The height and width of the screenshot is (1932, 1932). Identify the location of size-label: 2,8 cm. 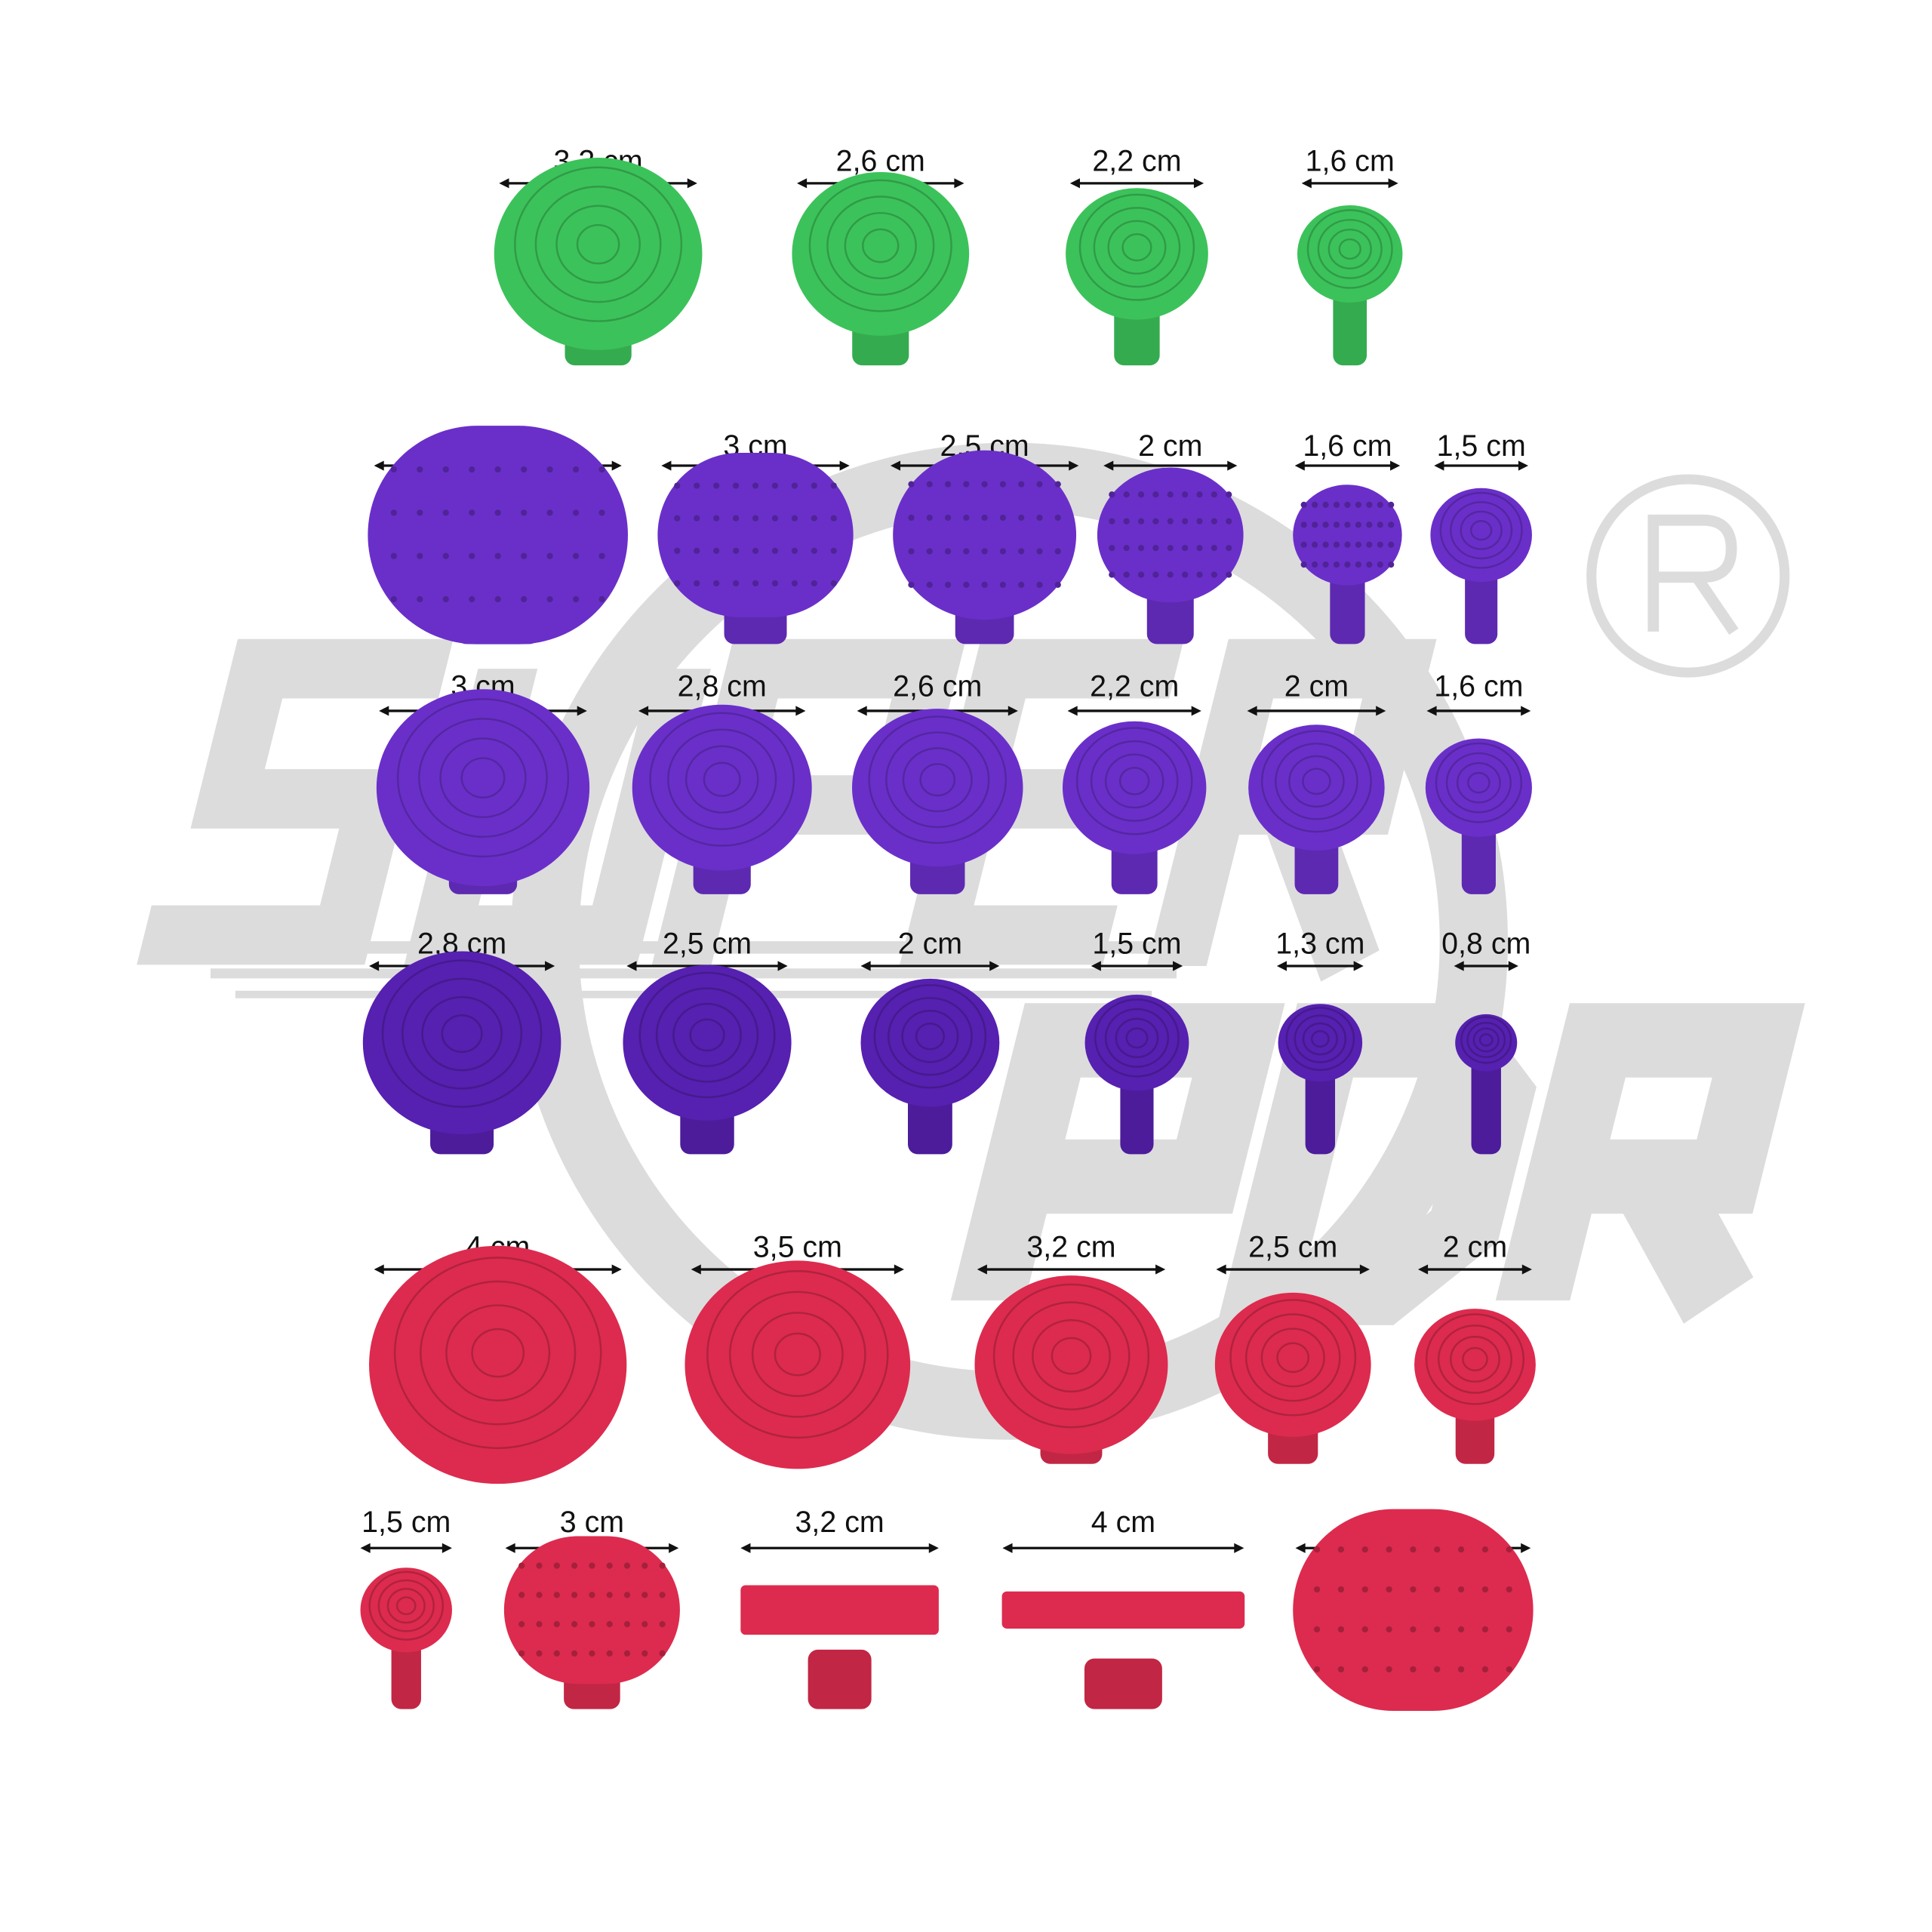
(722, 686).